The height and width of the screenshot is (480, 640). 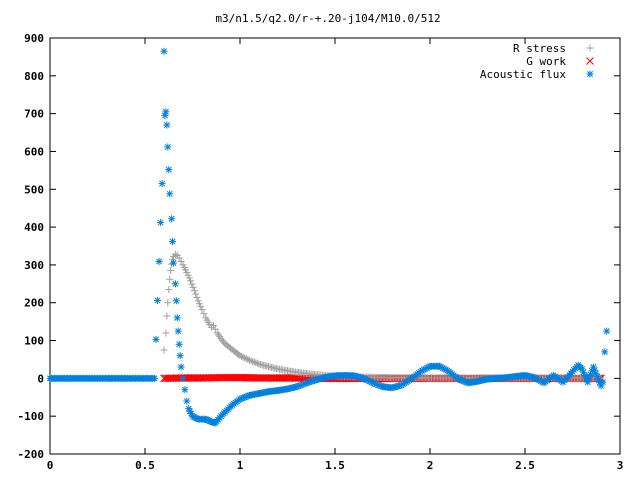 I want to click on y-tick-label: 400, so click(x=34, y=227).